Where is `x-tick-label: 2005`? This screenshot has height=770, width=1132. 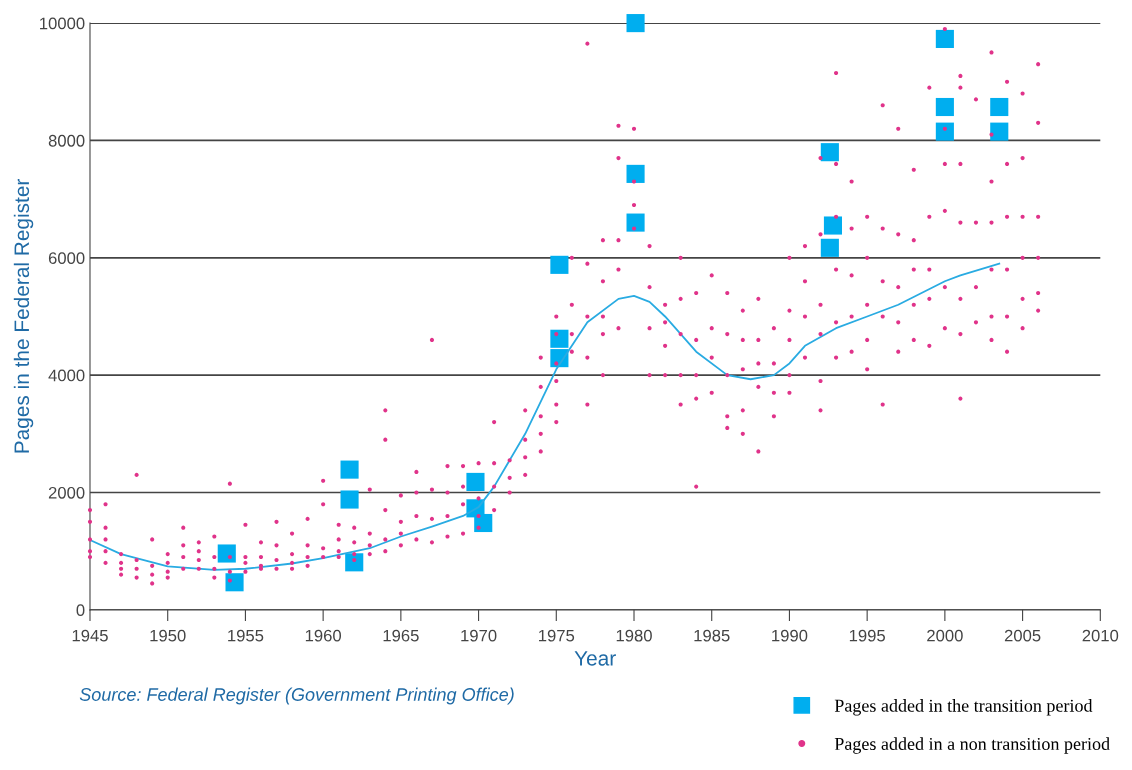
x-tick-label: 2005 is located at coordinates (1022, 635).